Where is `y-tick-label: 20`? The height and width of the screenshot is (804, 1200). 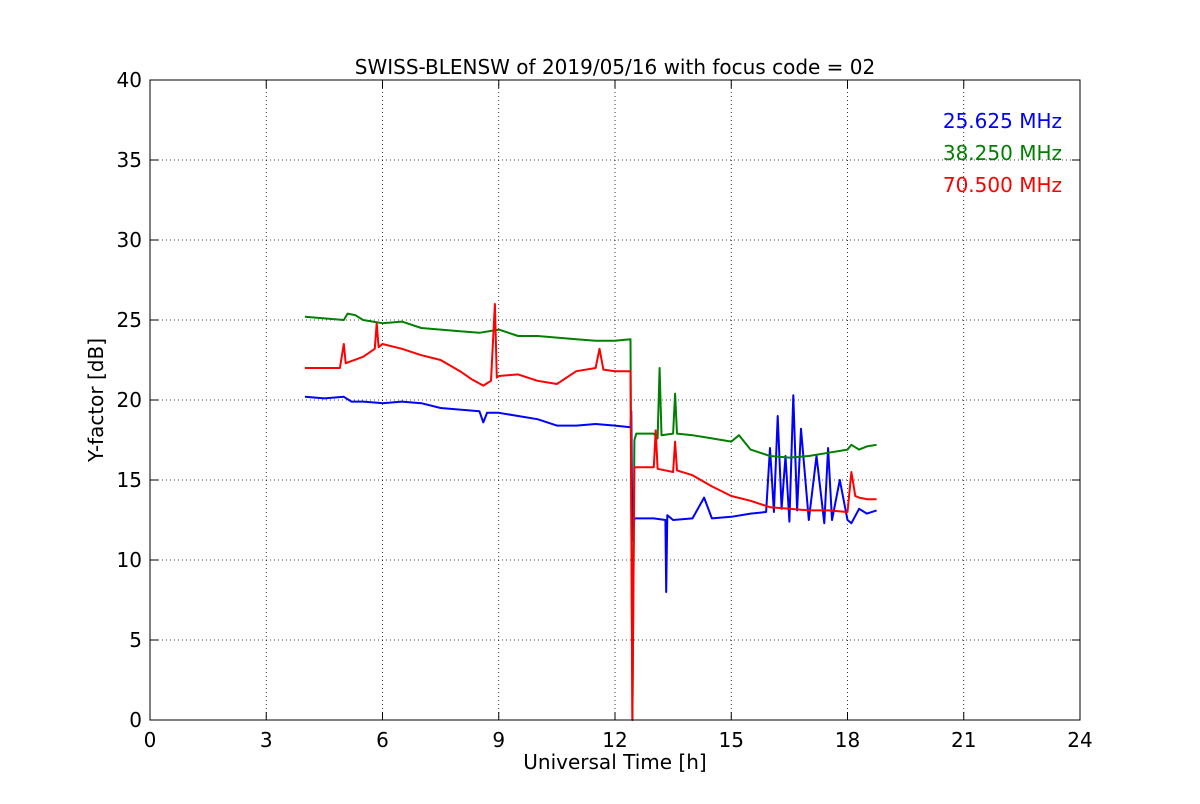 y-tick-label: 20 is located at coordinates (129, 400).